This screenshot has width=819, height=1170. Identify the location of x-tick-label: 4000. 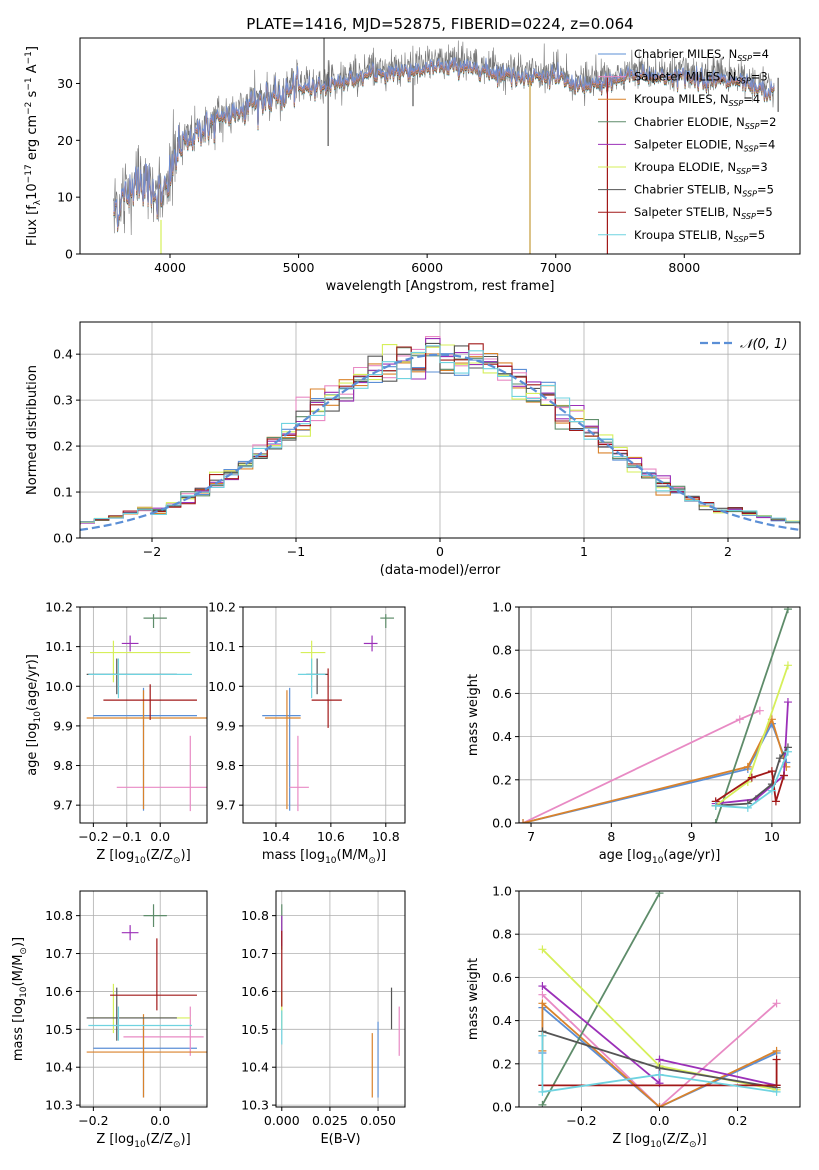
(170, 267).